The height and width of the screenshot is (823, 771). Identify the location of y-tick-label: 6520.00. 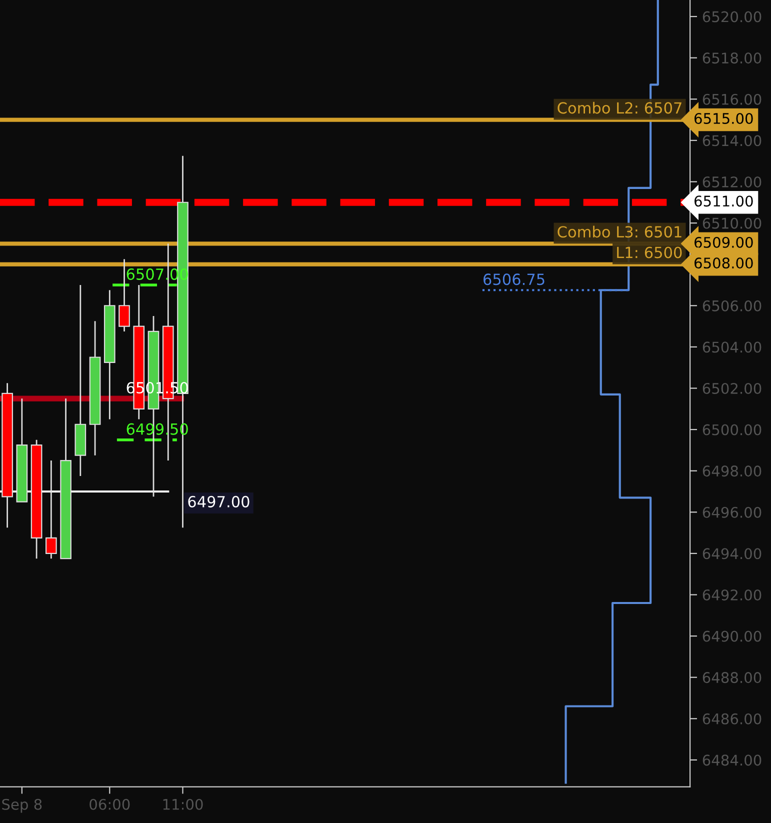
(732, 16).